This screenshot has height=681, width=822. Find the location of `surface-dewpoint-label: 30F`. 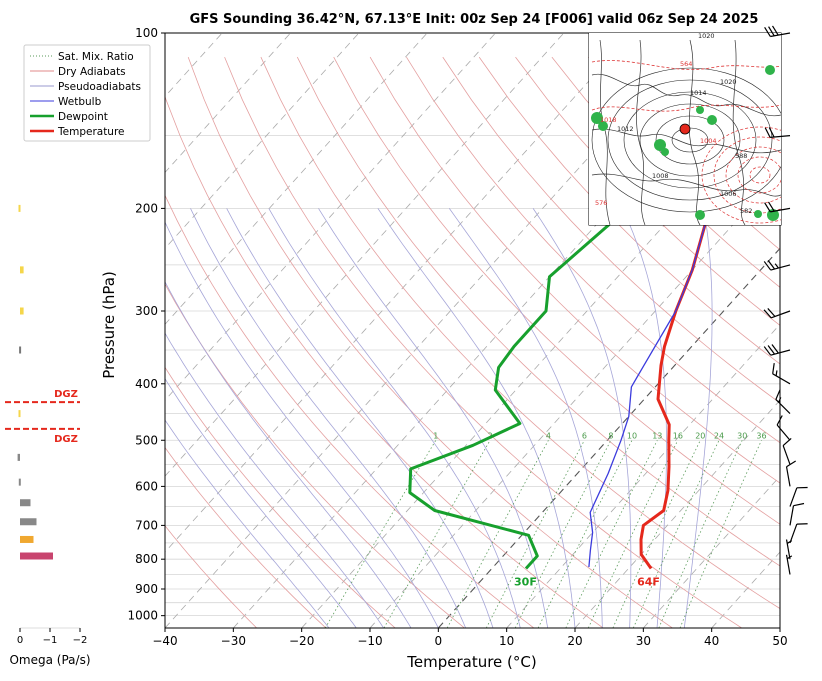

surface-dewpoint-label: 30F is located at coordinates (525, 582).